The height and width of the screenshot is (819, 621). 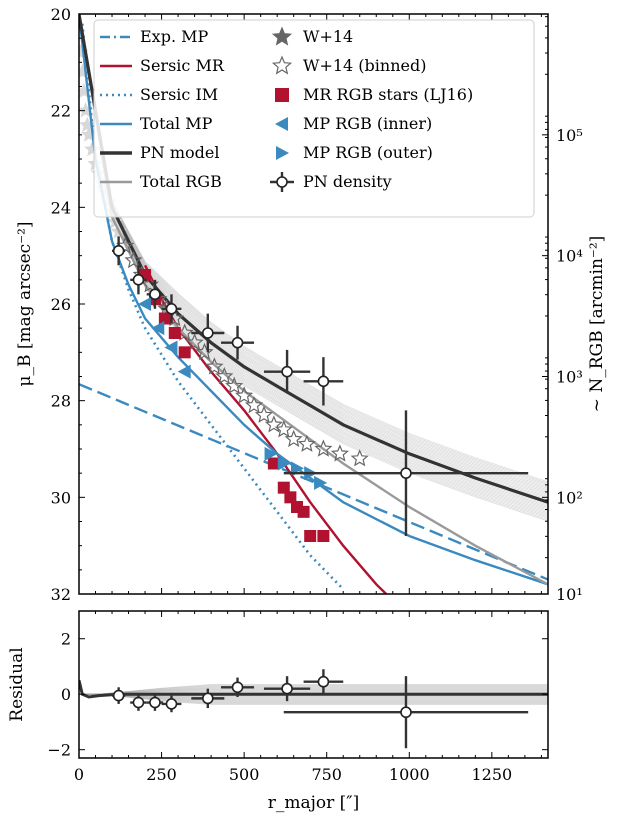 What do you see at coordinates (282, 65) in the screenshot?
I see `legend-star-open` at bounding box center [282, 65].